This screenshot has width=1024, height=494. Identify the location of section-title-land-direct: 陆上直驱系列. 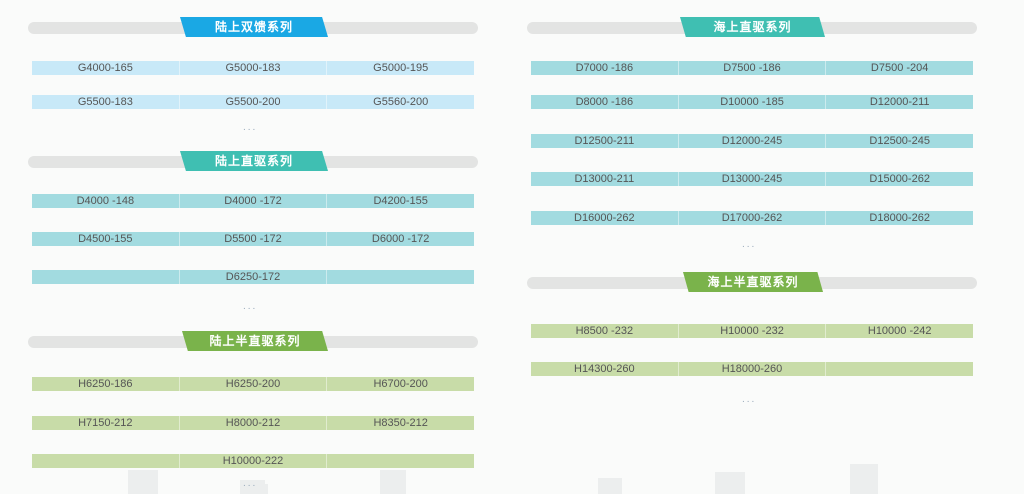
(254, 161).